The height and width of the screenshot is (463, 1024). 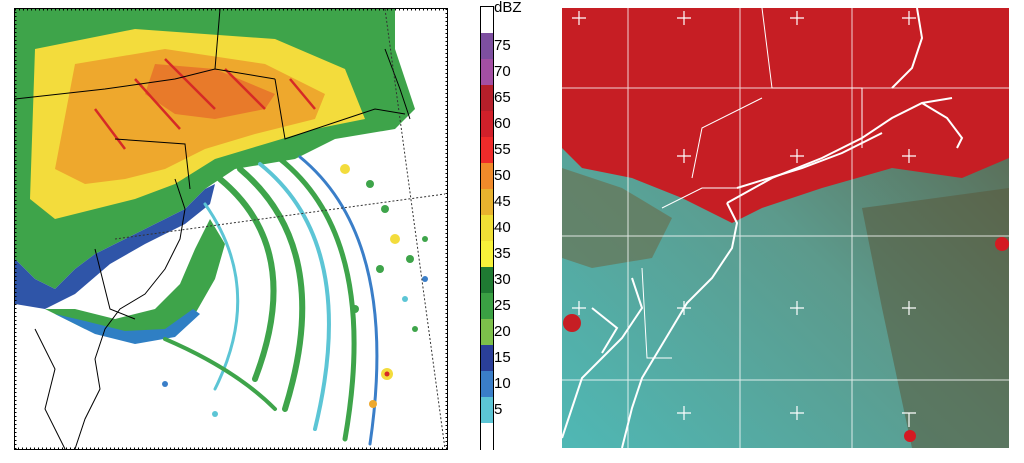 I want to click on colorbar-tick-label: 55, so click(x=502, y=149).